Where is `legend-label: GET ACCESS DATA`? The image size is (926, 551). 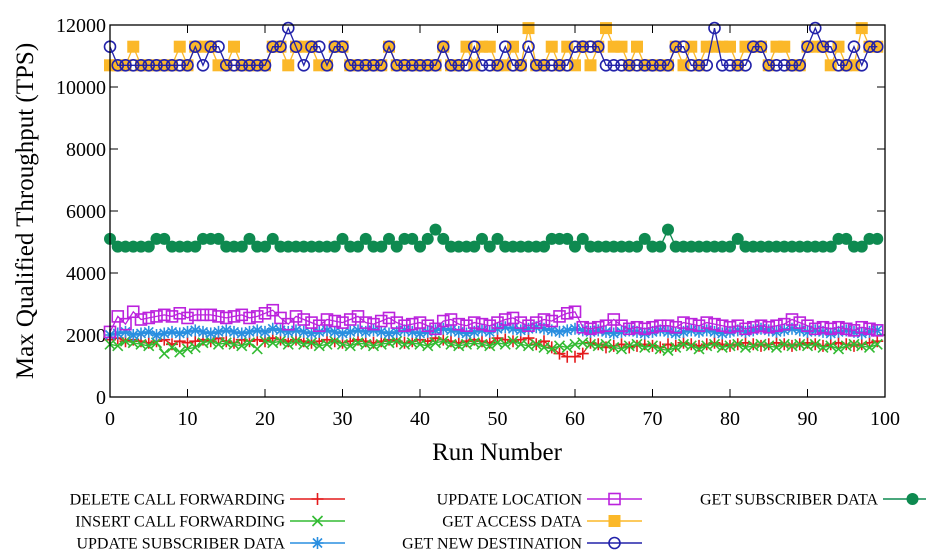 legend-label: GET ACCESS DATA is located at coordinates (512, 522).